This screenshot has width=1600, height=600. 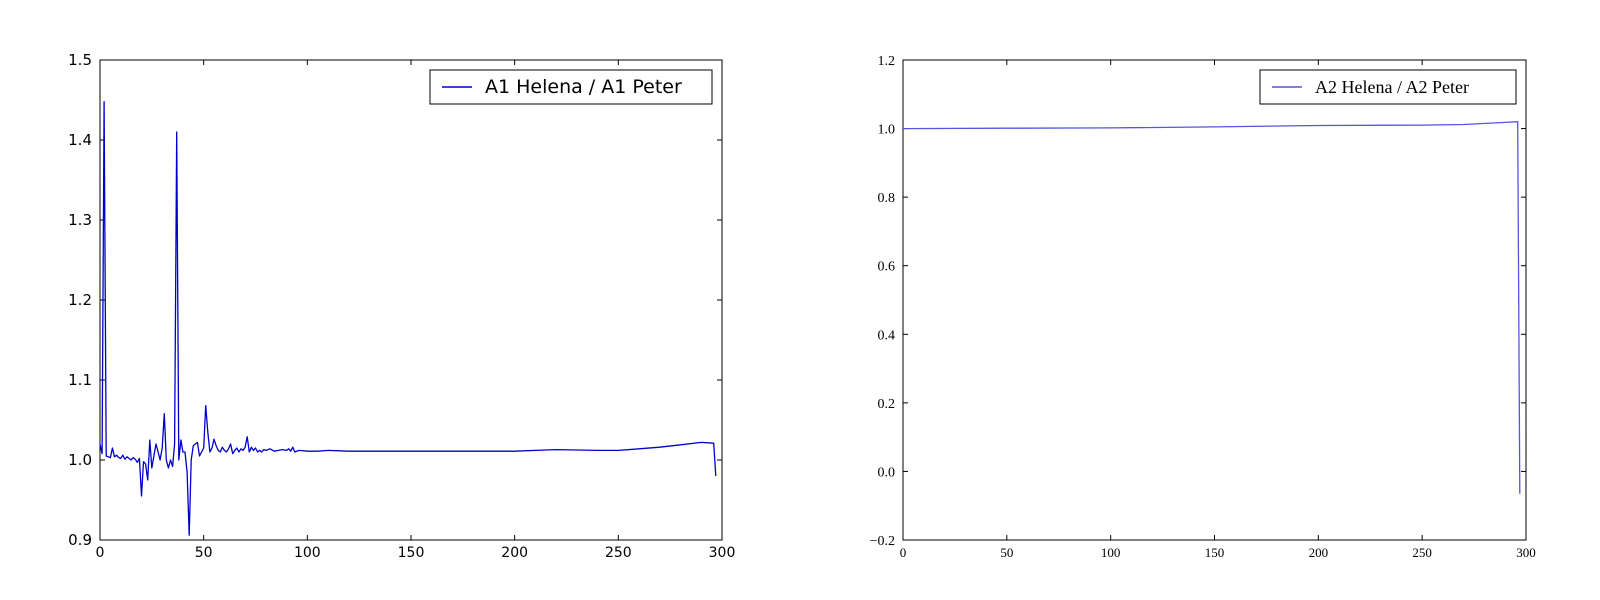 I want to click on y-tick-label: 0.4, so click(x=887, y=335).